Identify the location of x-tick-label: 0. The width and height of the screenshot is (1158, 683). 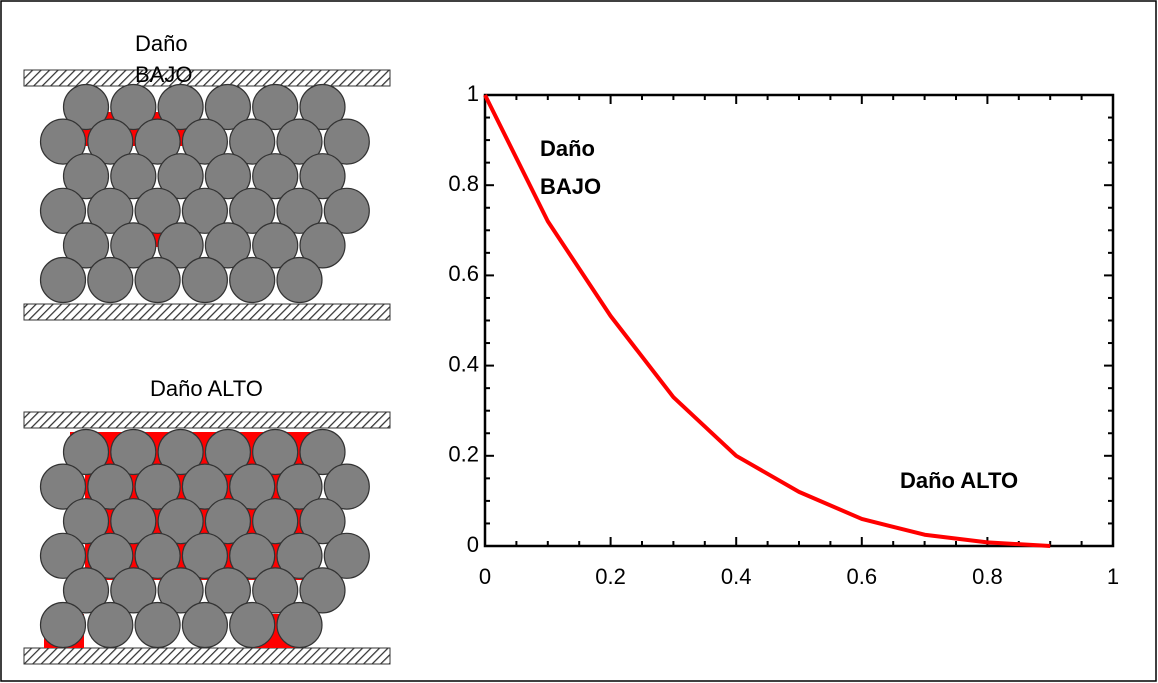
(485, 576).